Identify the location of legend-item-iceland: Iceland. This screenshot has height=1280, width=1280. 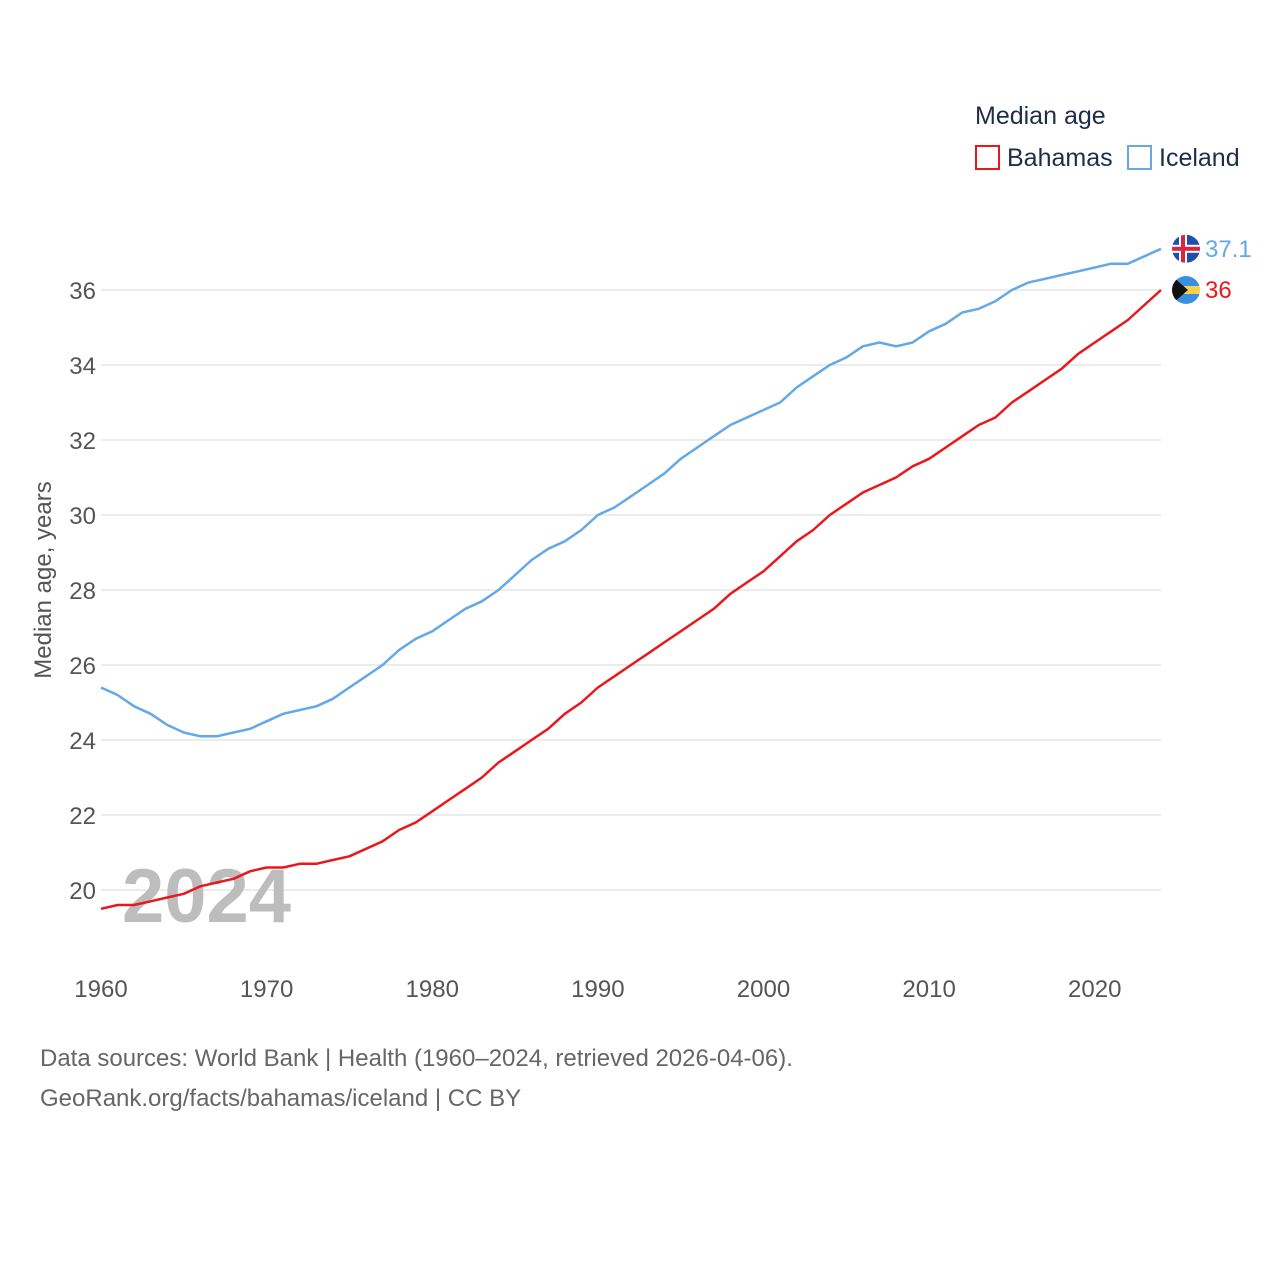
(1183, 158).